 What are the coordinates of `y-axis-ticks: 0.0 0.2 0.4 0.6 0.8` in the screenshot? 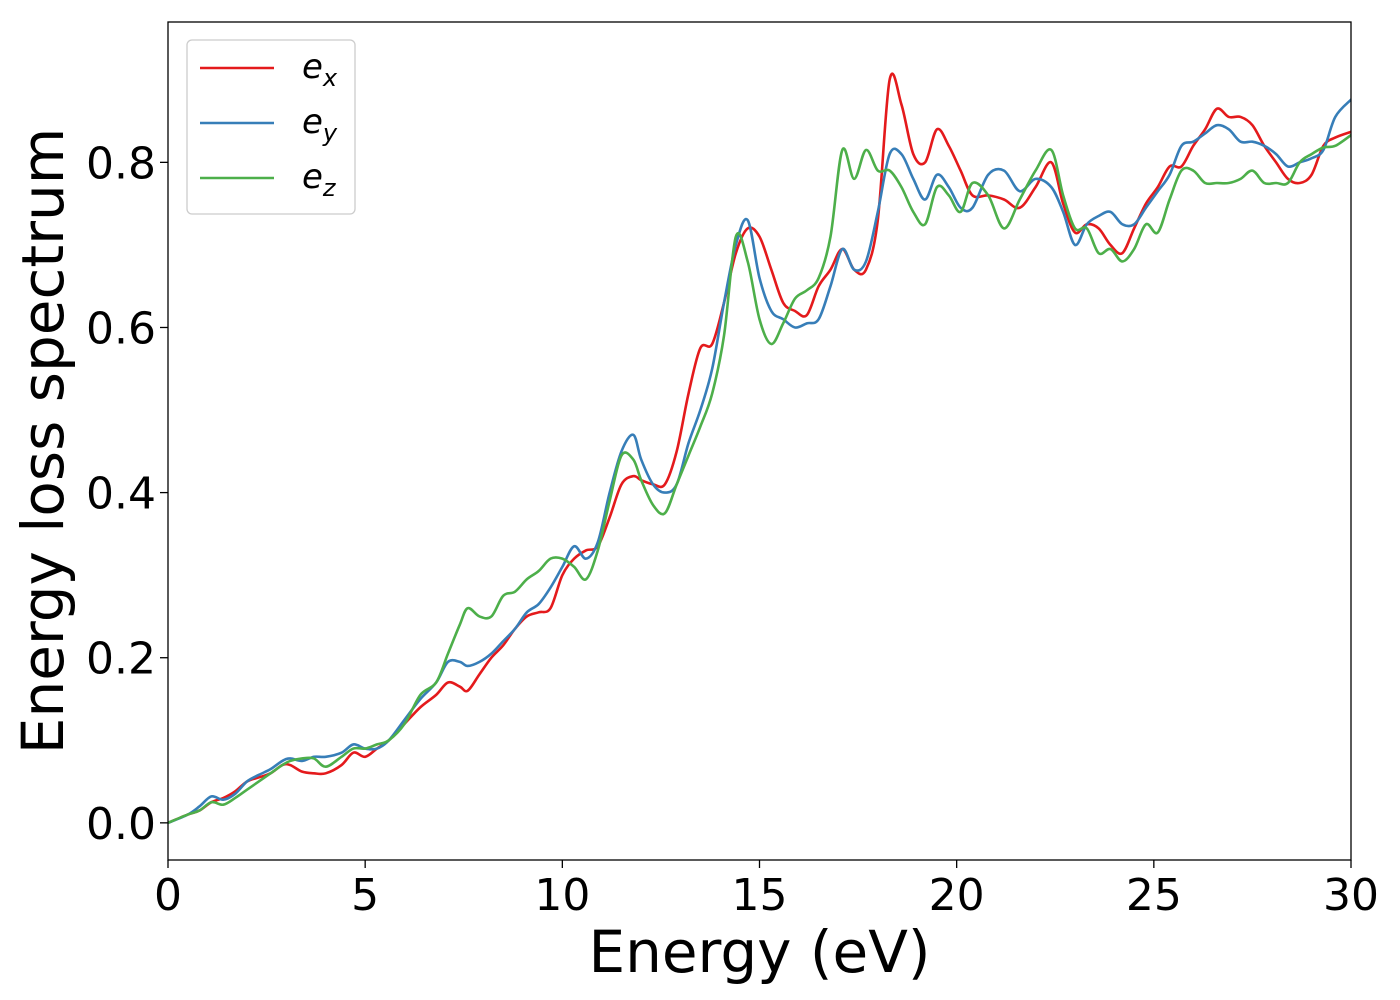 It's located at (127, 494).